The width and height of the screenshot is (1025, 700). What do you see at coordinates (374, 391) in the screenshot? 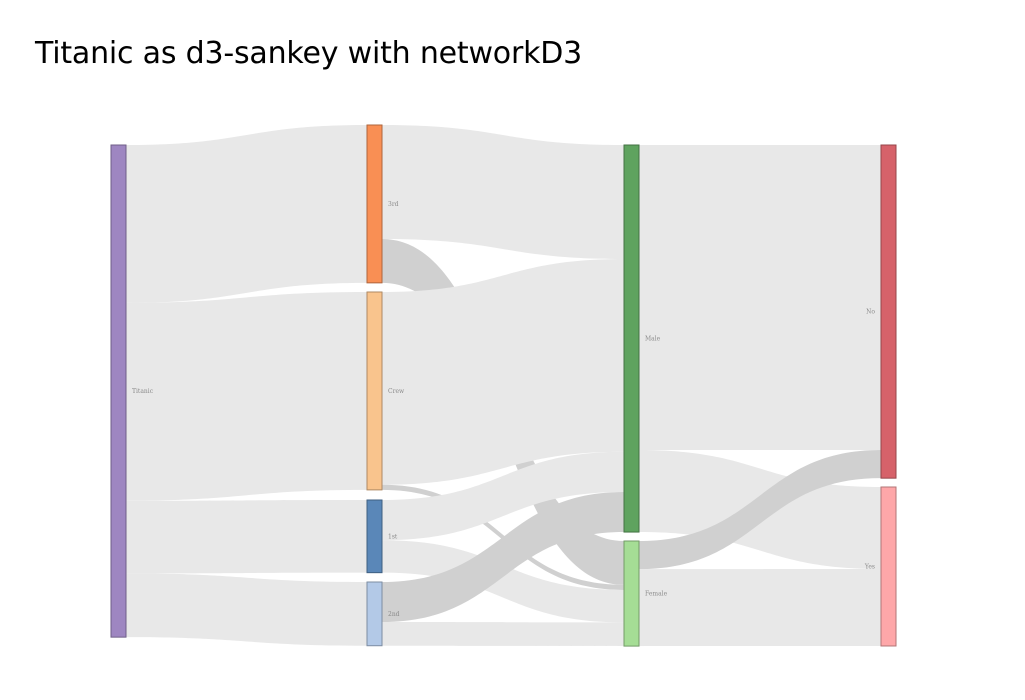
I see `node-crew` at bounding box center [374, 391].